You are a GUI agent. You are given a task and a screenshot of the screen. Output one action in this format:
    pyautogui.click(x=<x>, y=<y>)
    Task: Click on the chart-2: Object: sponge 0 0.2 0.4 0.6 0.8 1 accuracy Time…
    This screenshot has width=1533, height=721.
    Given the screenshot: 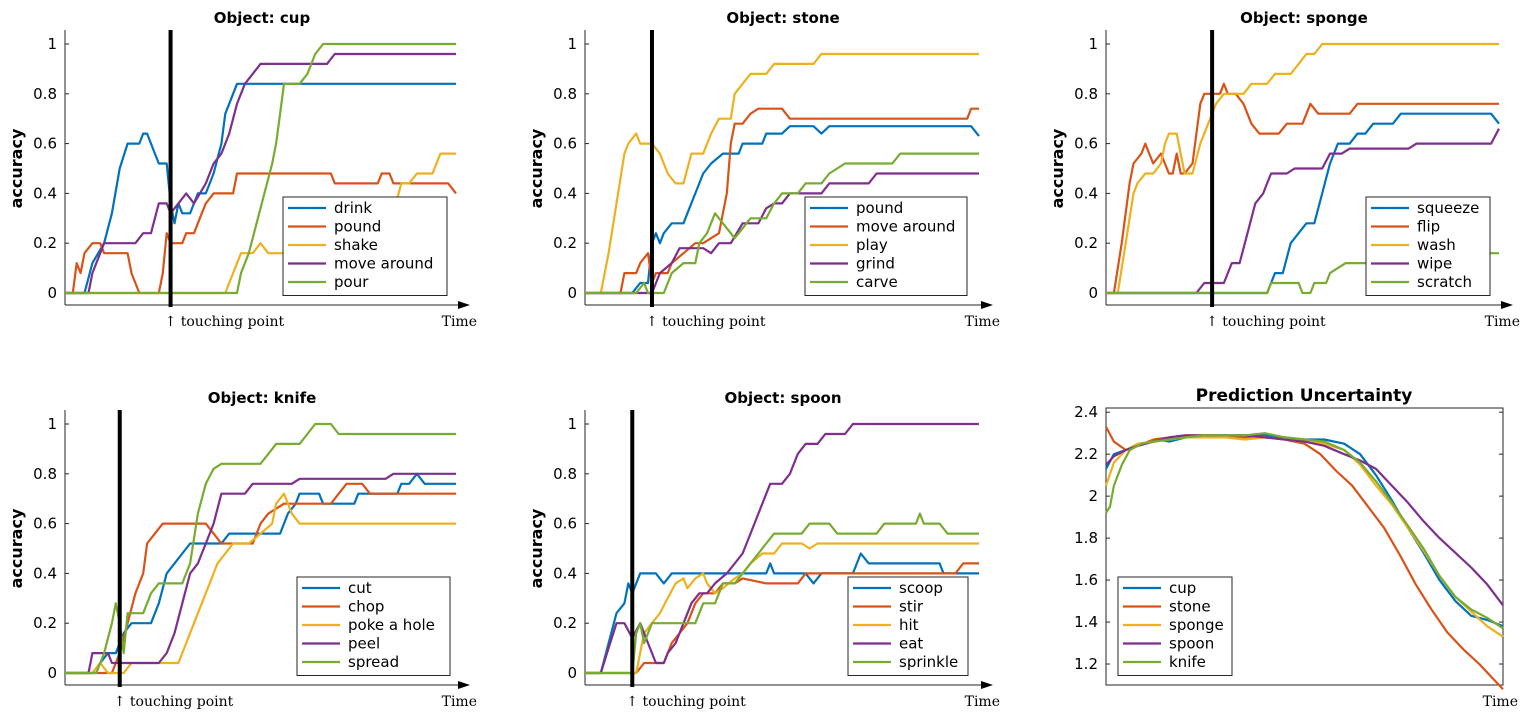 What is the action you would take?
    pyautogui.click(x=1284, y=169)
    